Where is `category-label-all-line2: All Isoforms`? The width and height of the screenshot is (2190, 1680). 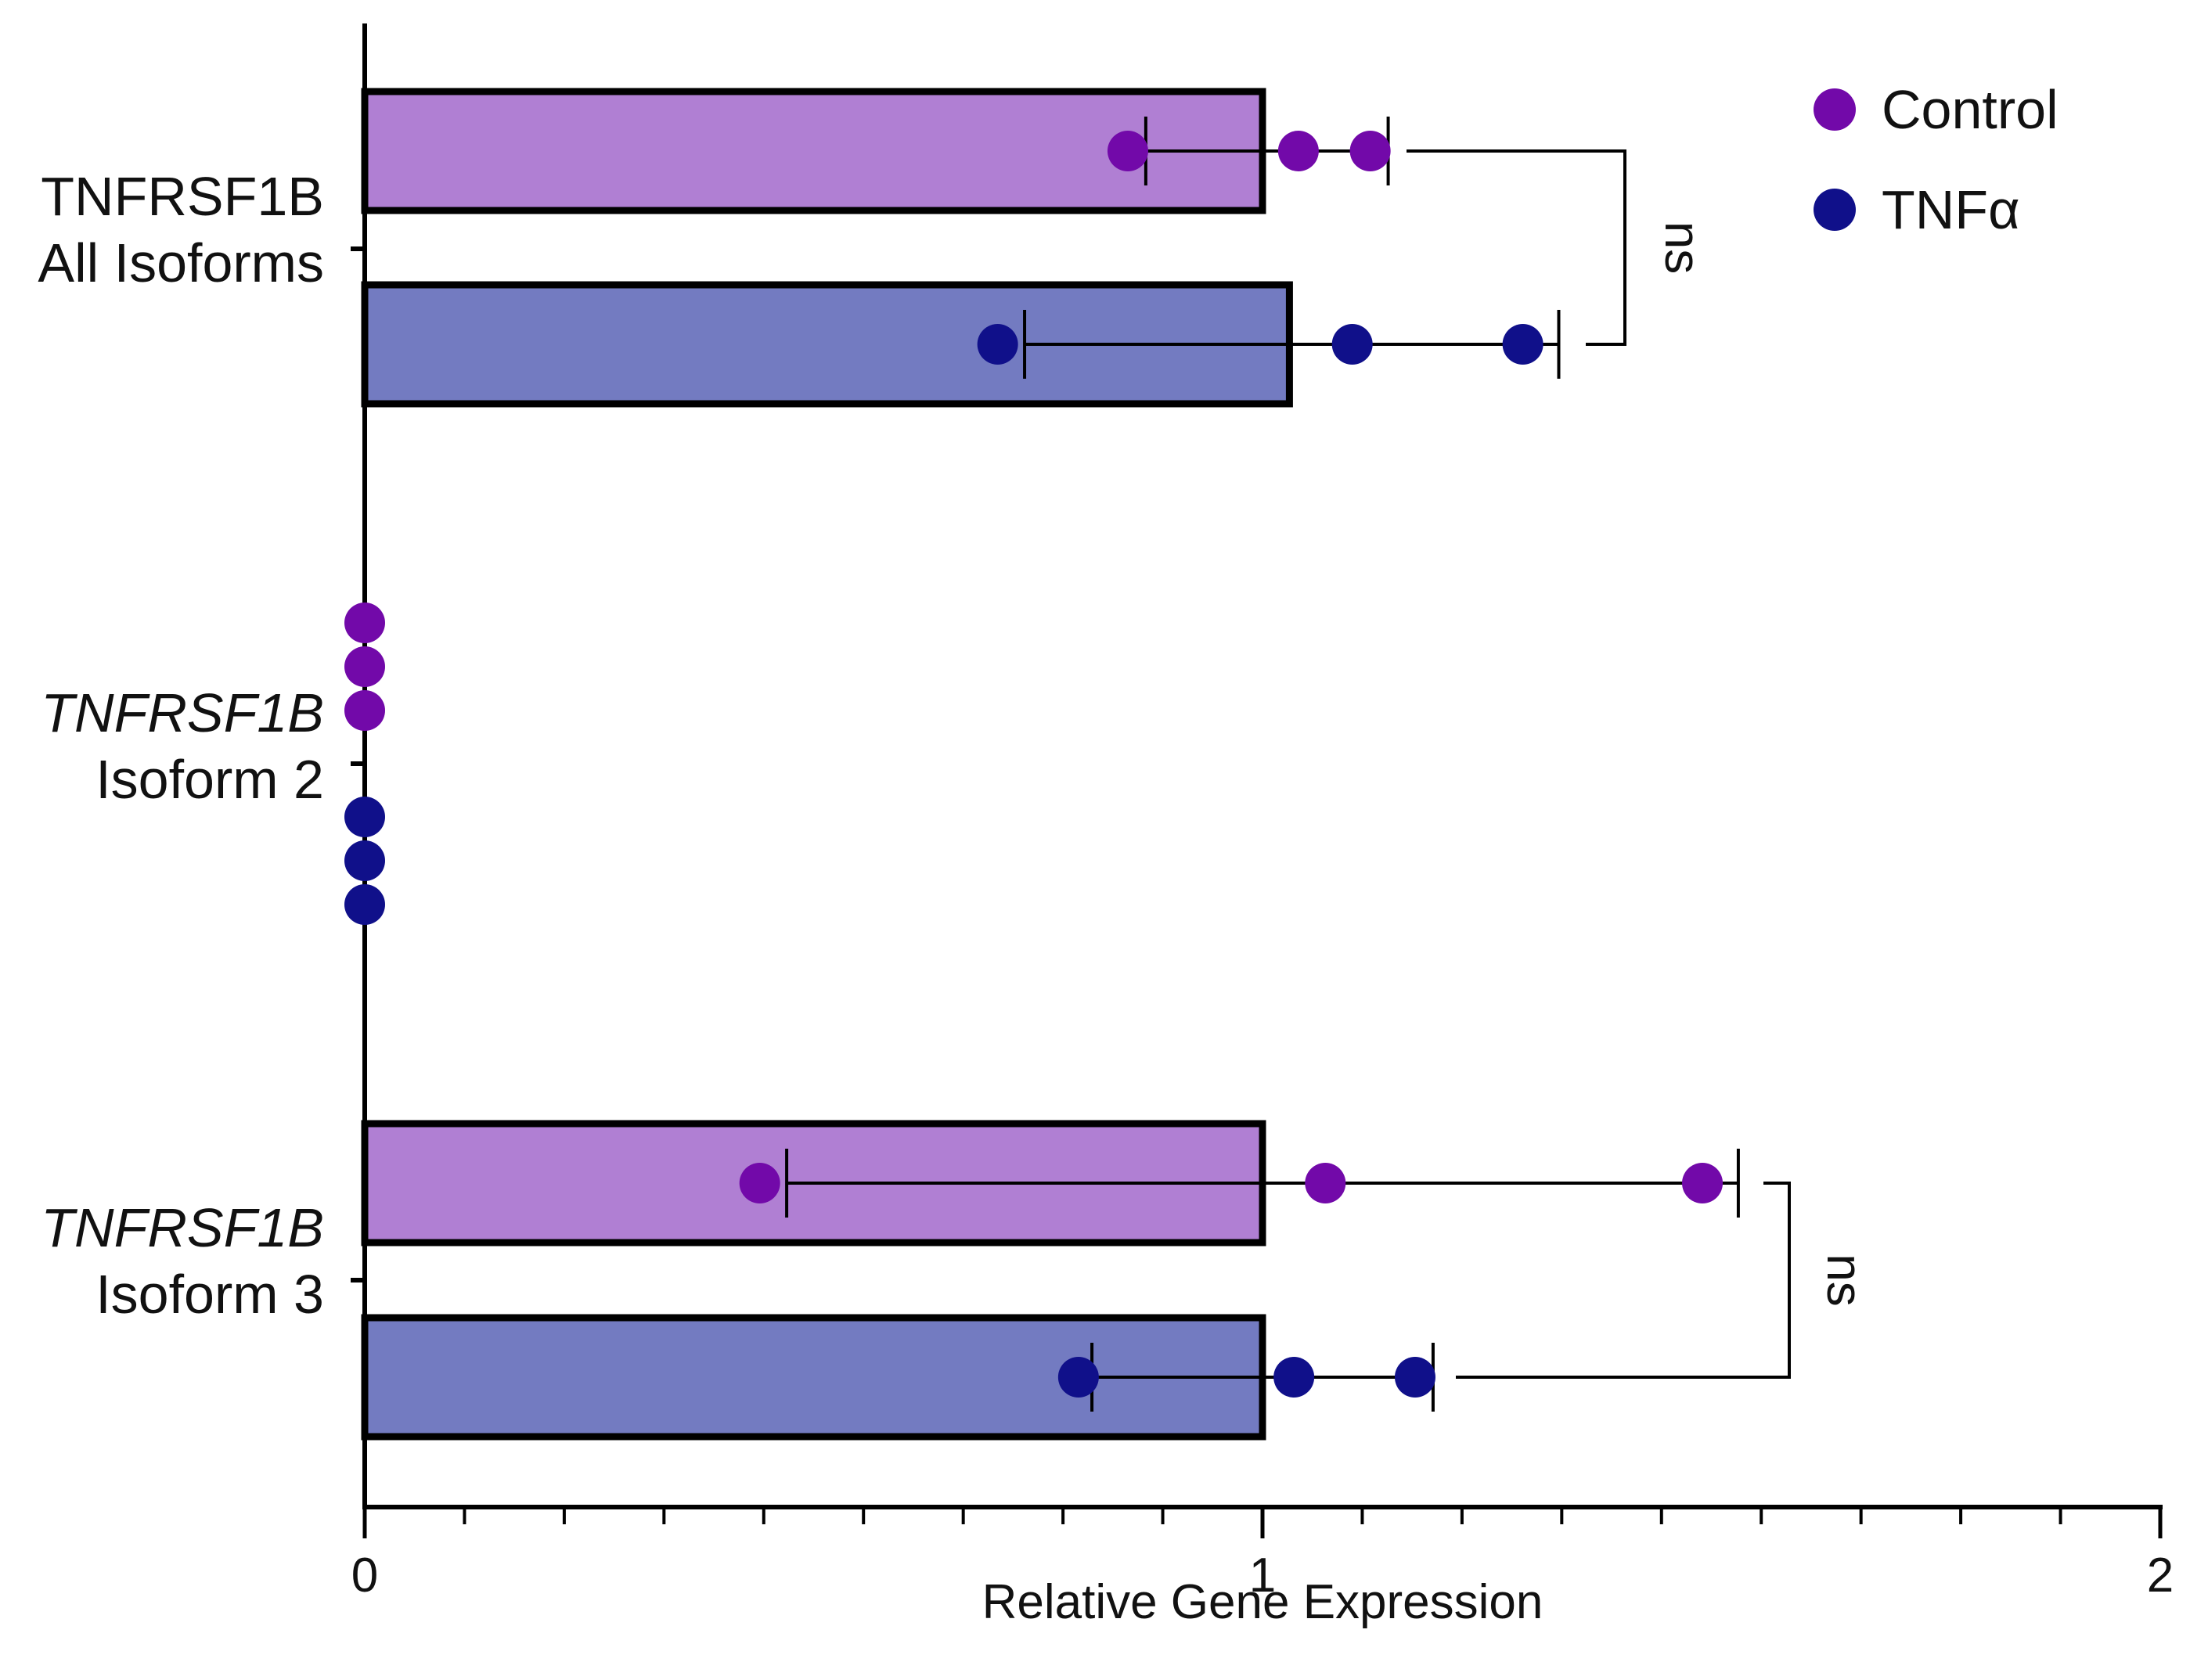 category-label-all-line2: All Isoforms is located at coordinates (181, 262).